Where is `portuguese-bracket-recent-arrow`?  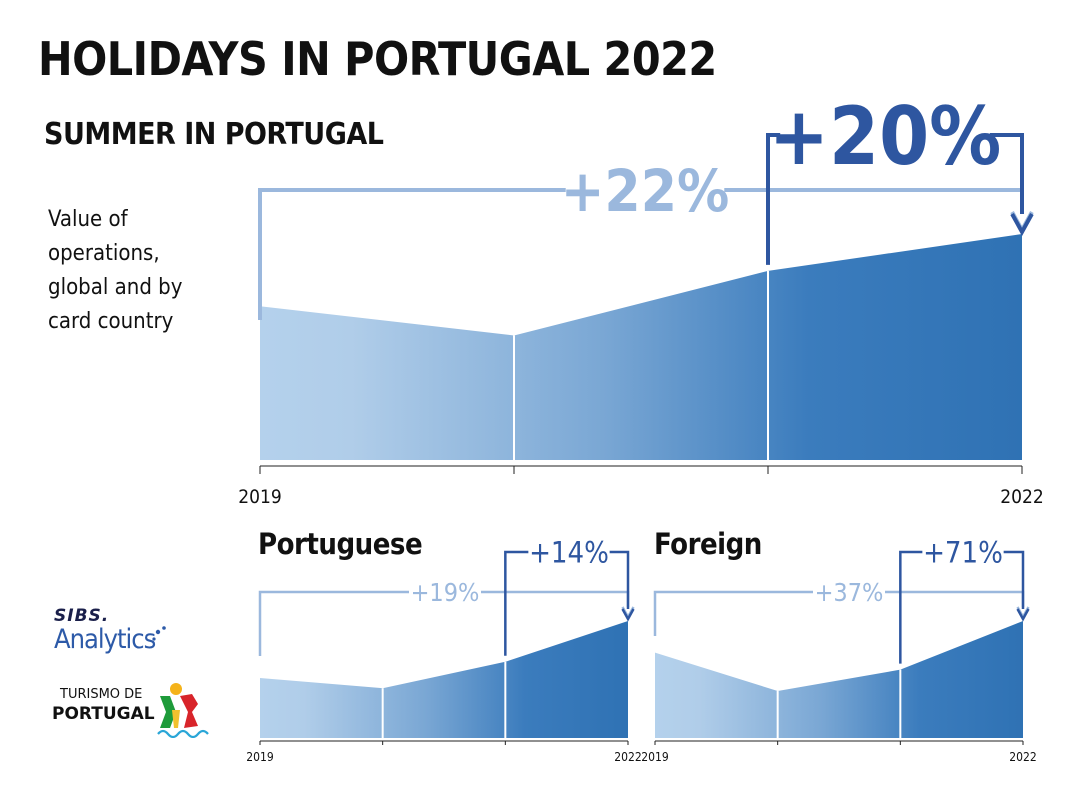 portuguese-bracket-recent-arrow is located at coordinates (628, 615).